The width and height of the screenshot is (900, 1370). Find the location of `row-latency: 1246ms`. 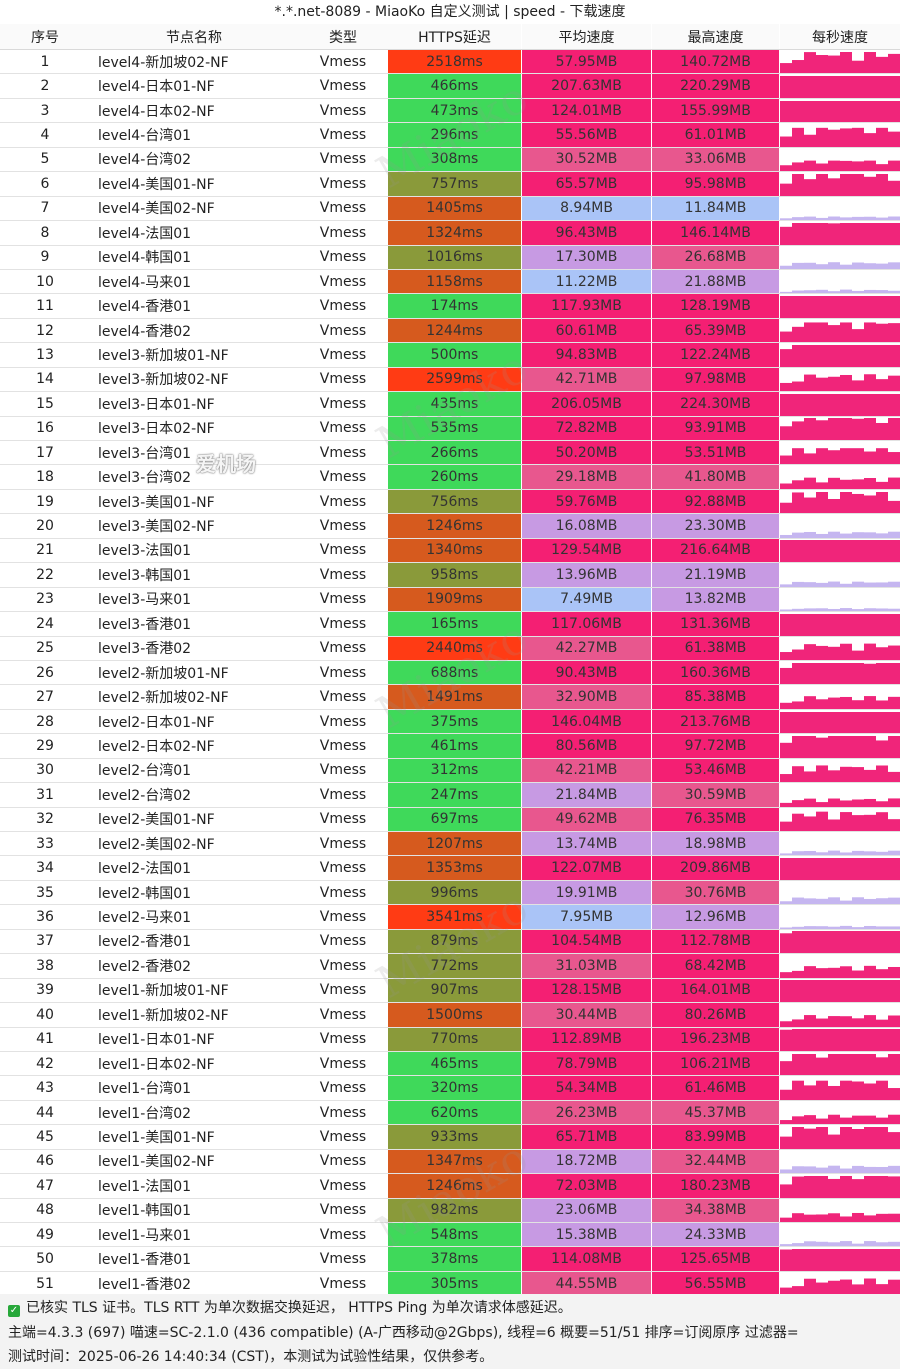

row-latency: 1246ms is located at coordinates (455, 526).